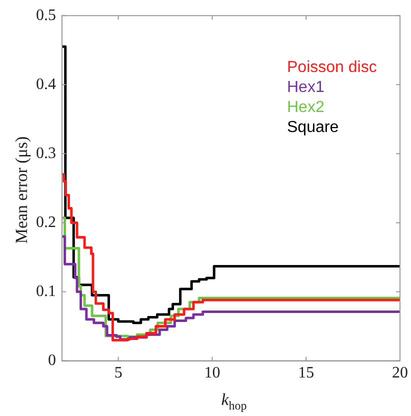 The width and height of the screenshot is (411, 416). Describe the element at coordinates (212, 373) in the screenshot. I see `x-tick-label: 10` at that location.